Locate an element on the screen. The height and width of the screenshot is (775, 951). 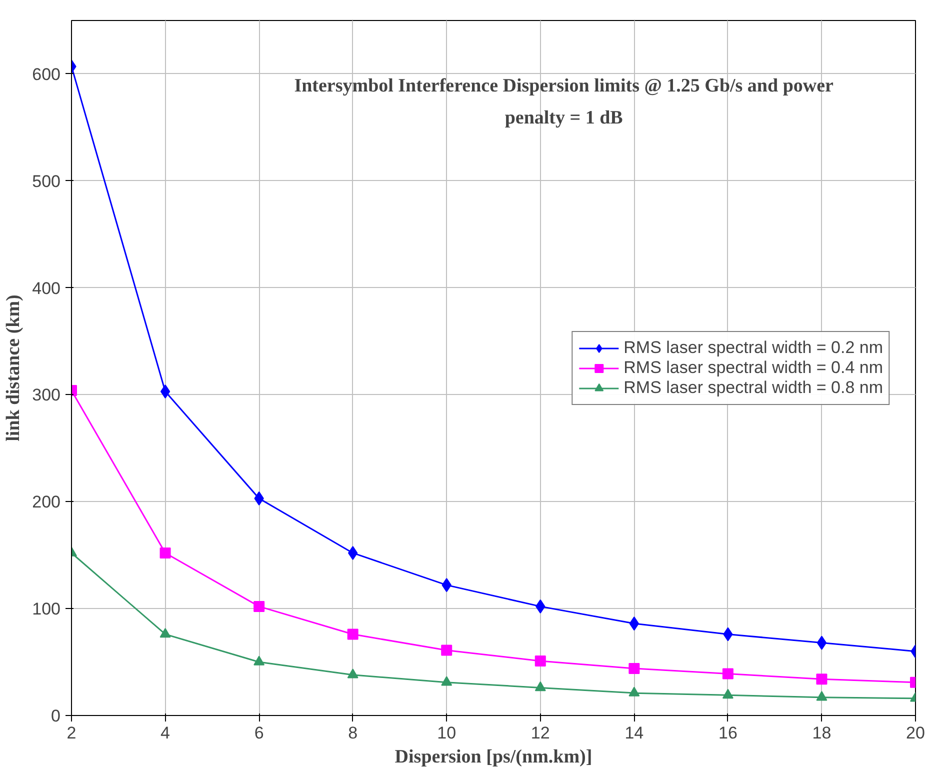
legend-label: RMS laser spectral width = 0.2 nm is located at coordinates (753, 348).